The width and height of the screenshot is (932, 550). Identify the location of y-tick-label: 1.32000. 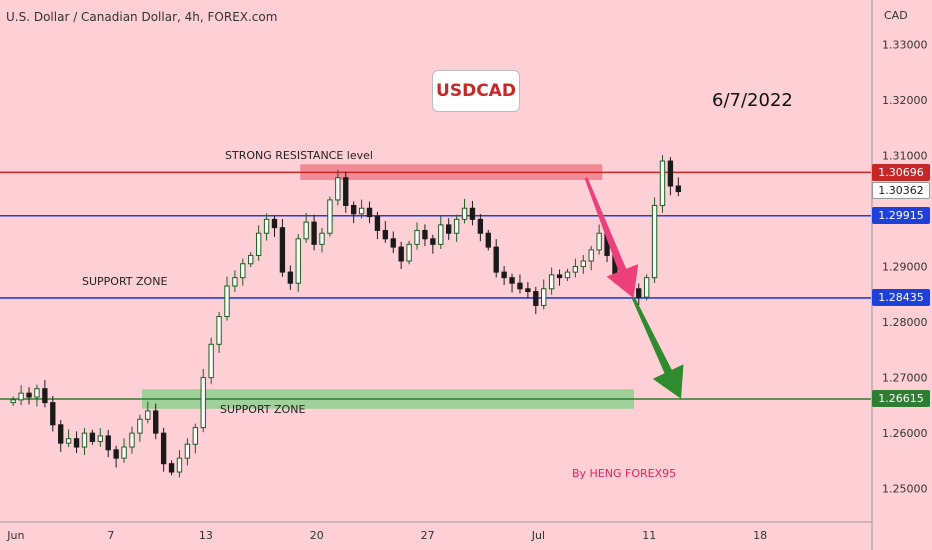
(905, 100).